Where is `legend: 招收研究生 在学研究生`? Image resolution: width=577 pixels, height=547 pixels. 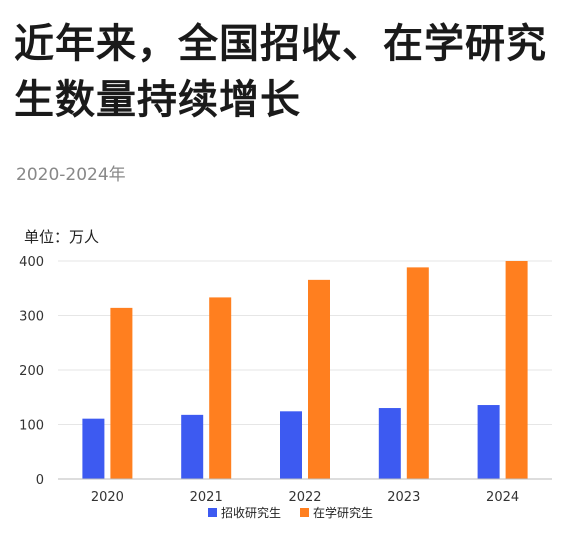
legend: 招收研究生 在学研究生 is located at coordinates (290, 512).